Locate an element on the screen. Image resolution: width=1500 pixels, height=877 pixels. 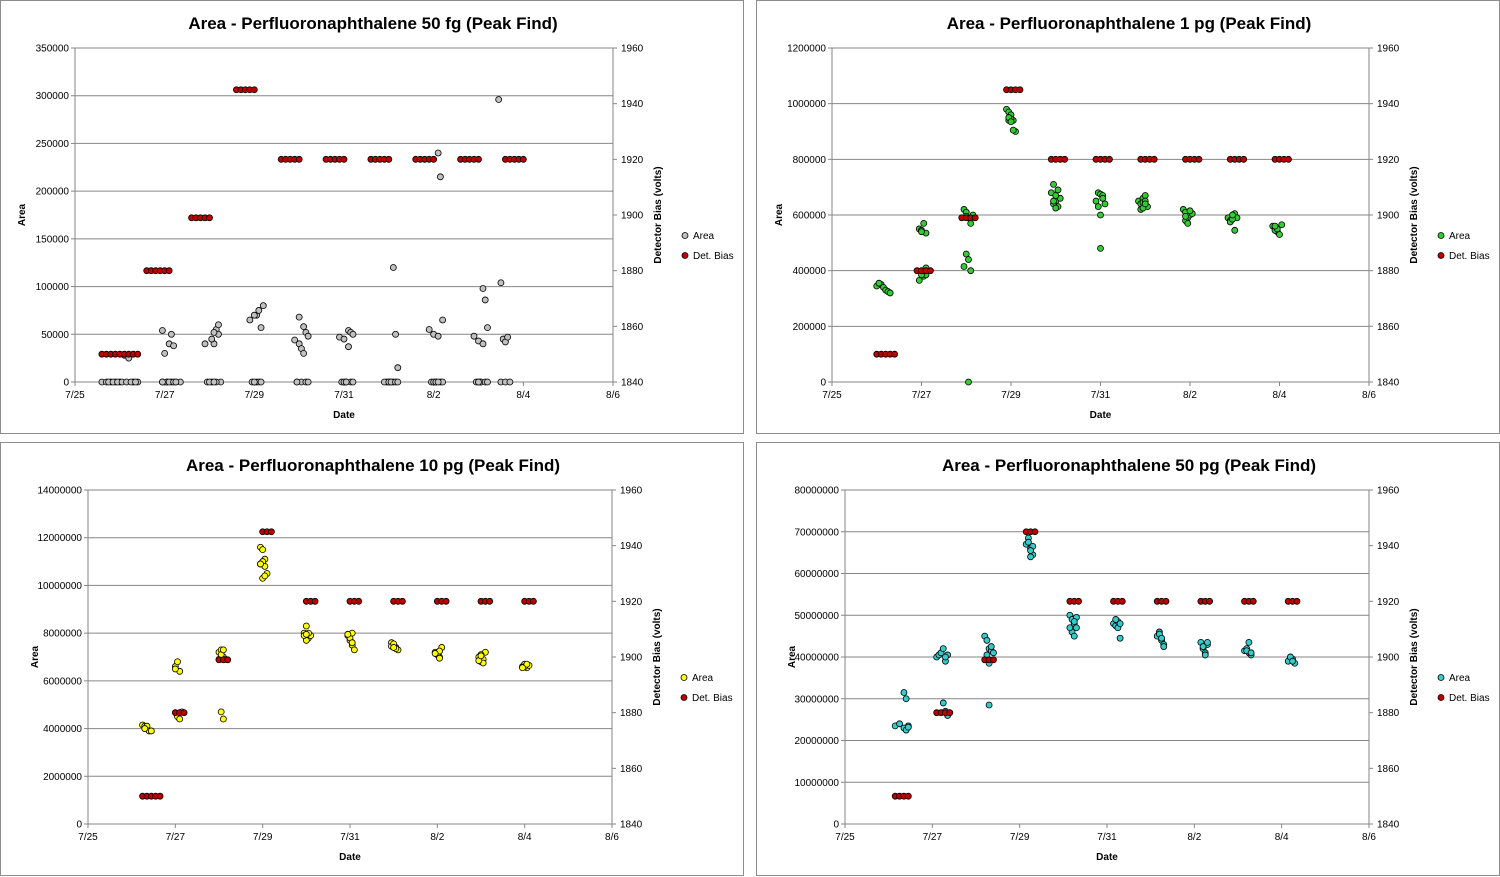
y-tick-label: 6000000 is located at coordinates (62, 681).